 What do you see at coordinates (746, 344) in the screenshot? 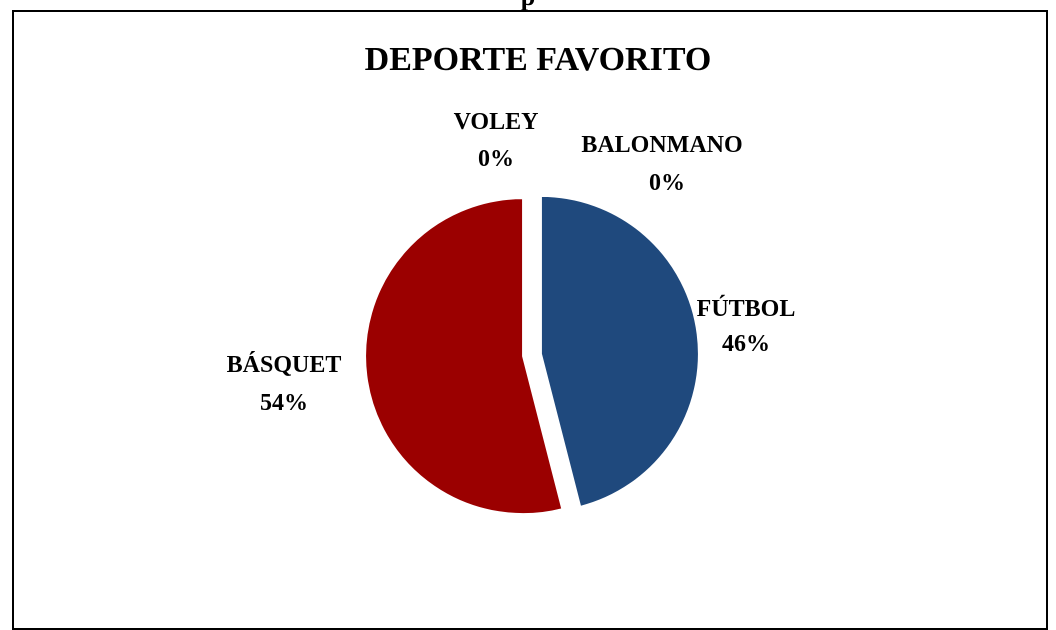
I see `label-futbol-value: 46%` at bounding box center [746, 344].